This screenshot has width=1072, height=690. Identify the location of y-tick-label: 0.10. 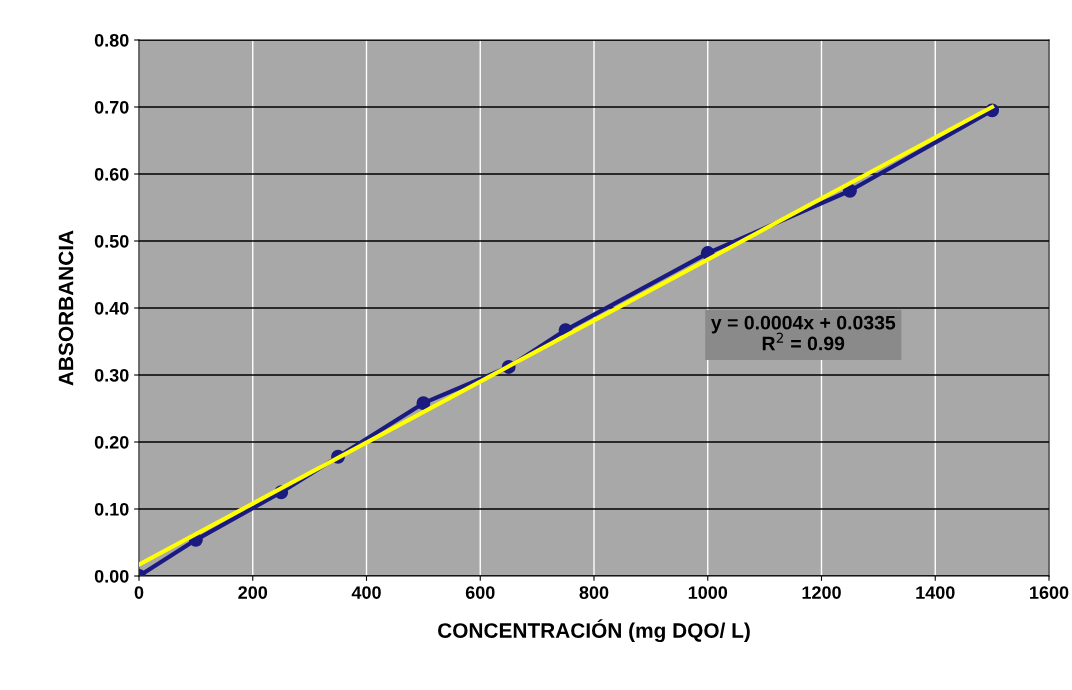
(111, 509).